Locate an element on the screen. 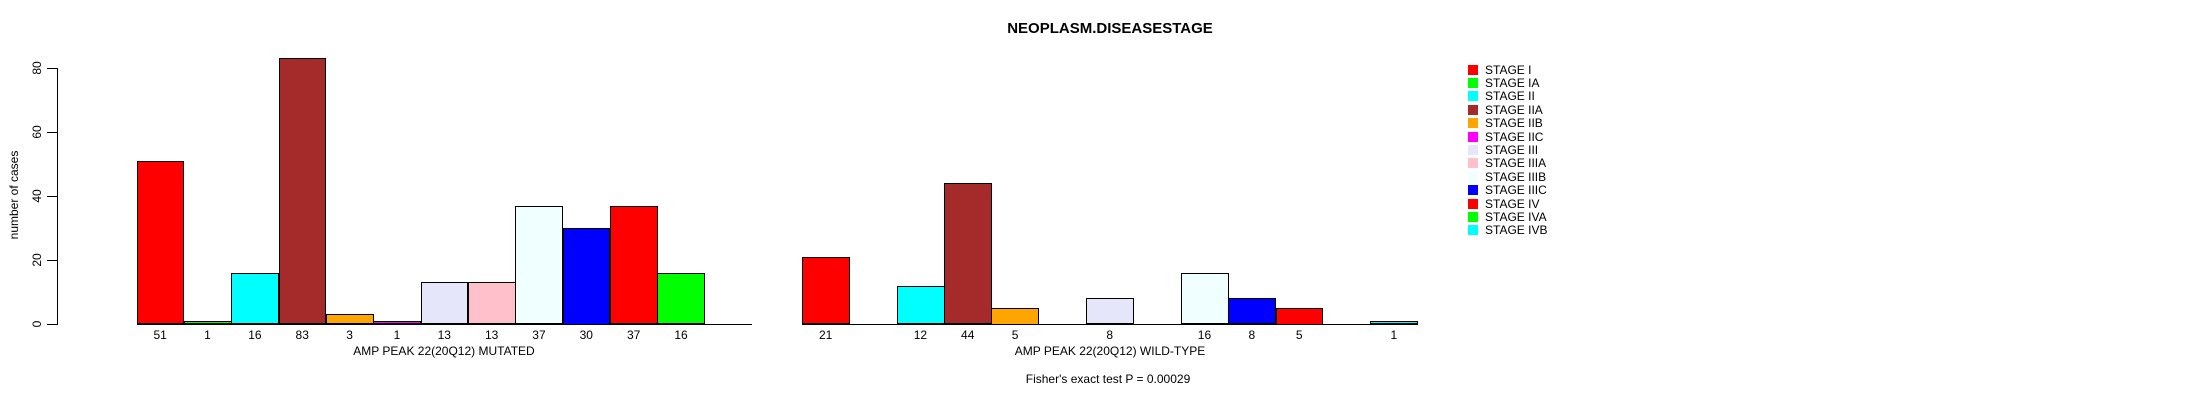 The height and width of the screenshot is (400, 2190). bar-group-0-stage-iia is located at coordinates (302, 191).